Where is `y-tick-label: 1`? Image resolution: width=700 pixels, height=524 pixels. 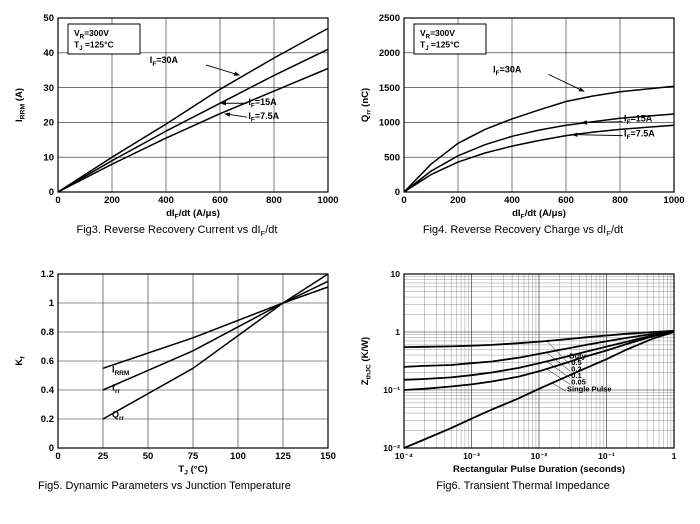
y-tick-label: 1 is located at coordinates (52, 303).